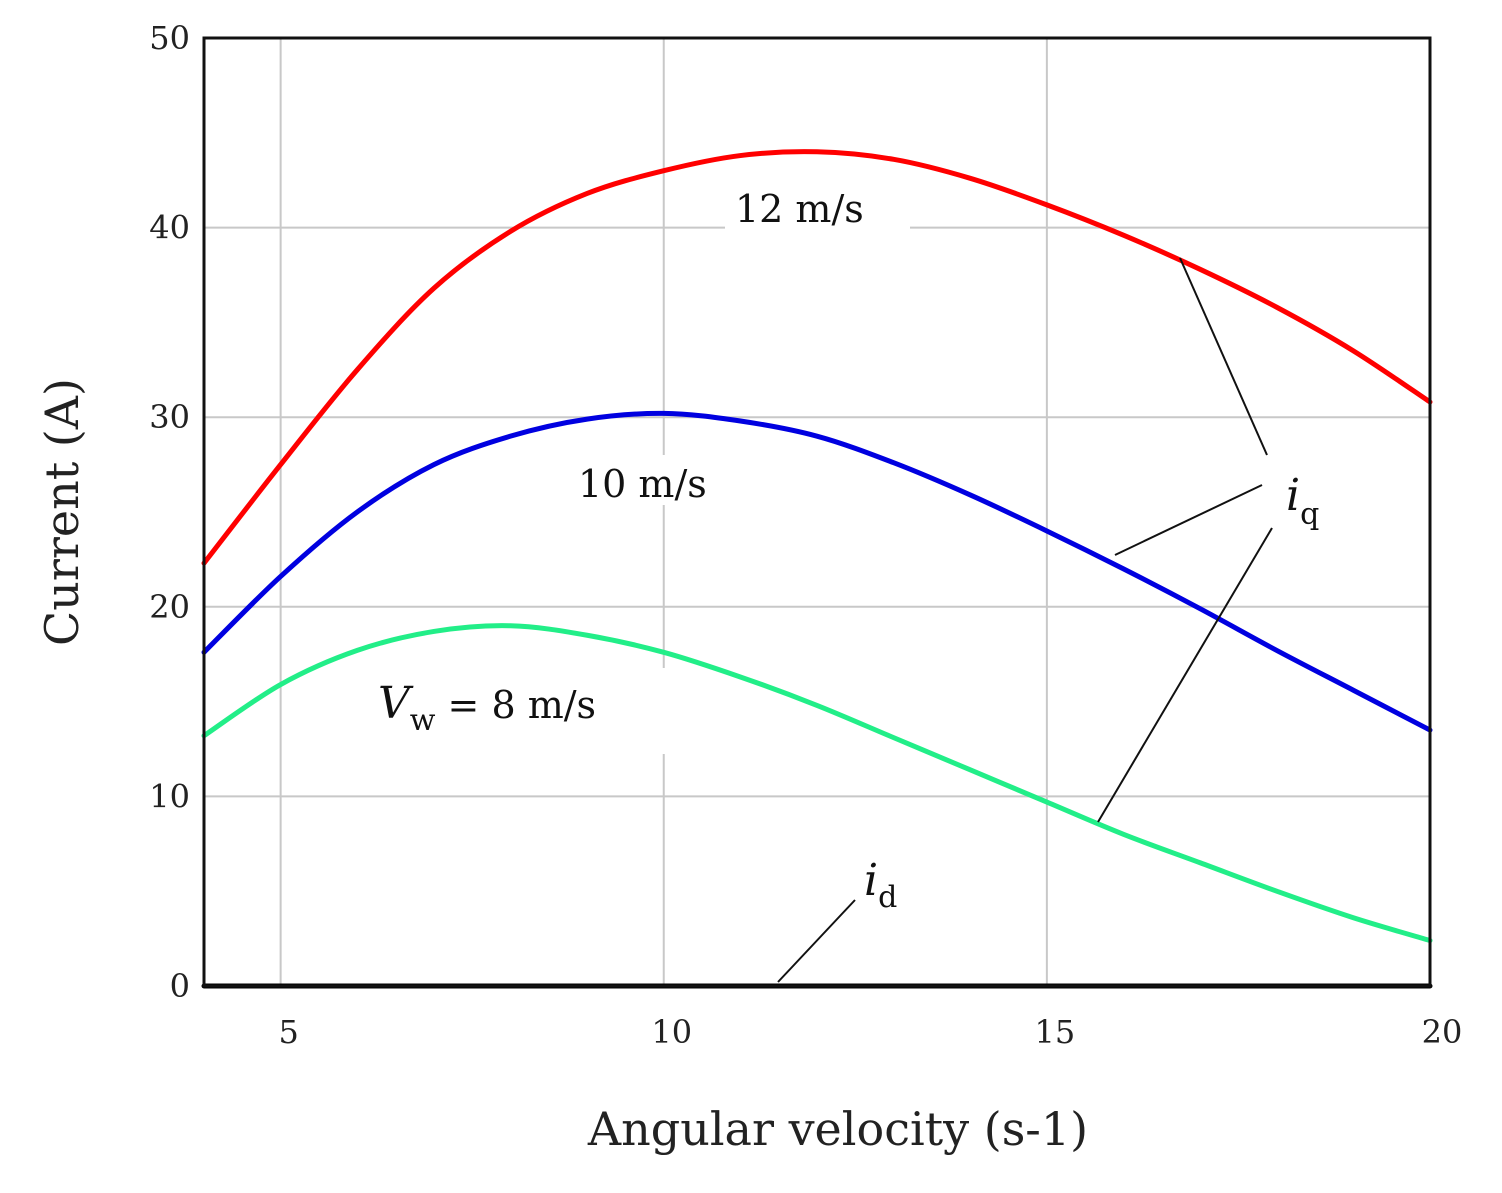  Describe the element at coordinates (837, 1129) in the screenshot. I see `x-axis-title: Angular velocity (s-1)` at that location.